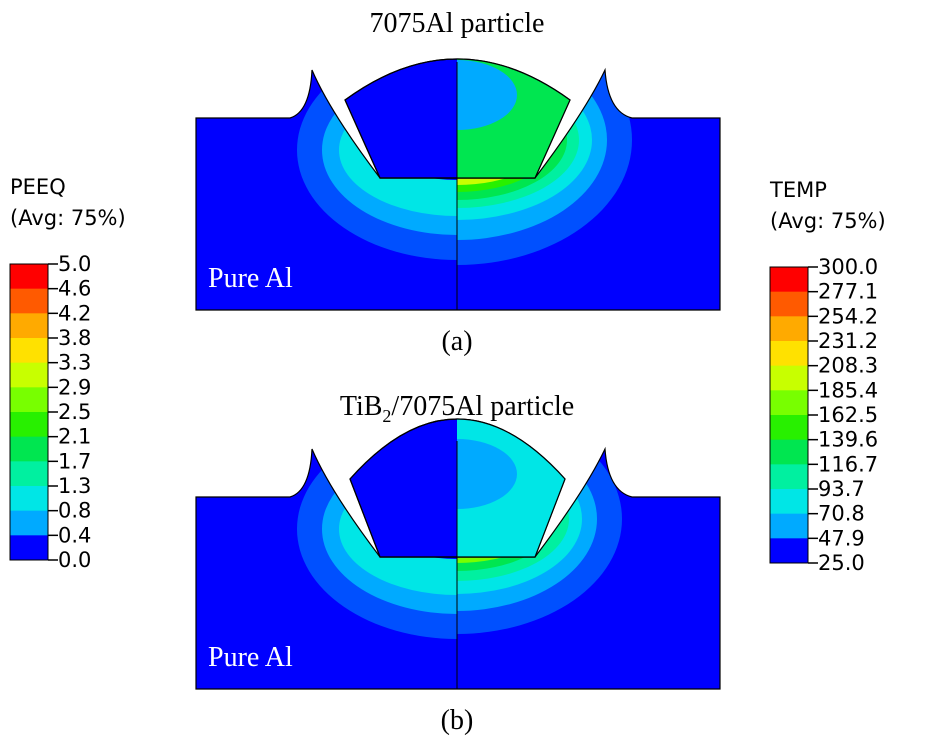  What do you see at coordinates (74, 363) in the screenshot?
I see `legend-label: 3.3` at bounding box center [74, 363].